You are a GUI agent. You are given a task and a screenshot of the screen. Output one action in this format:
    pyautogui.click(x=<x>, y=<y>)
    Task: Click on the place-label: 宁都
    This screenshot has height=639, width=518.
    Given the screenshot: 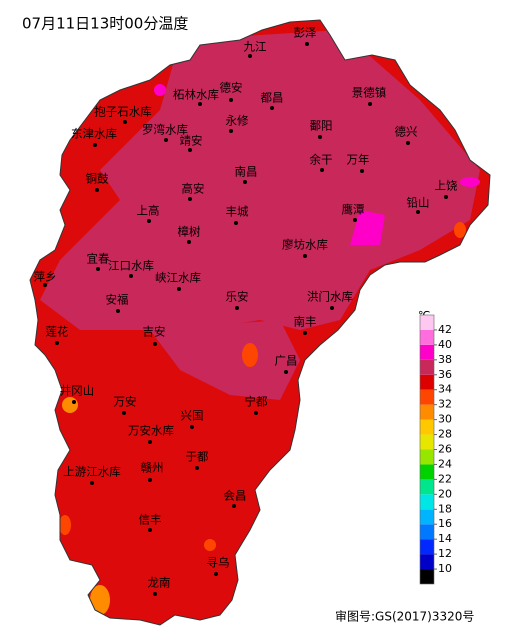 What is the action you would take?
    pyautogui.click(x=256, y=402)
    